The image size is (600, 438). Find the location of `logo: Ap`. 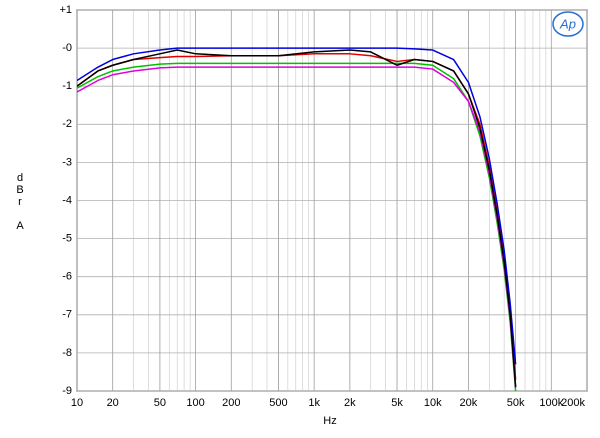

logo: Ap is located at coordinates (567, 23).